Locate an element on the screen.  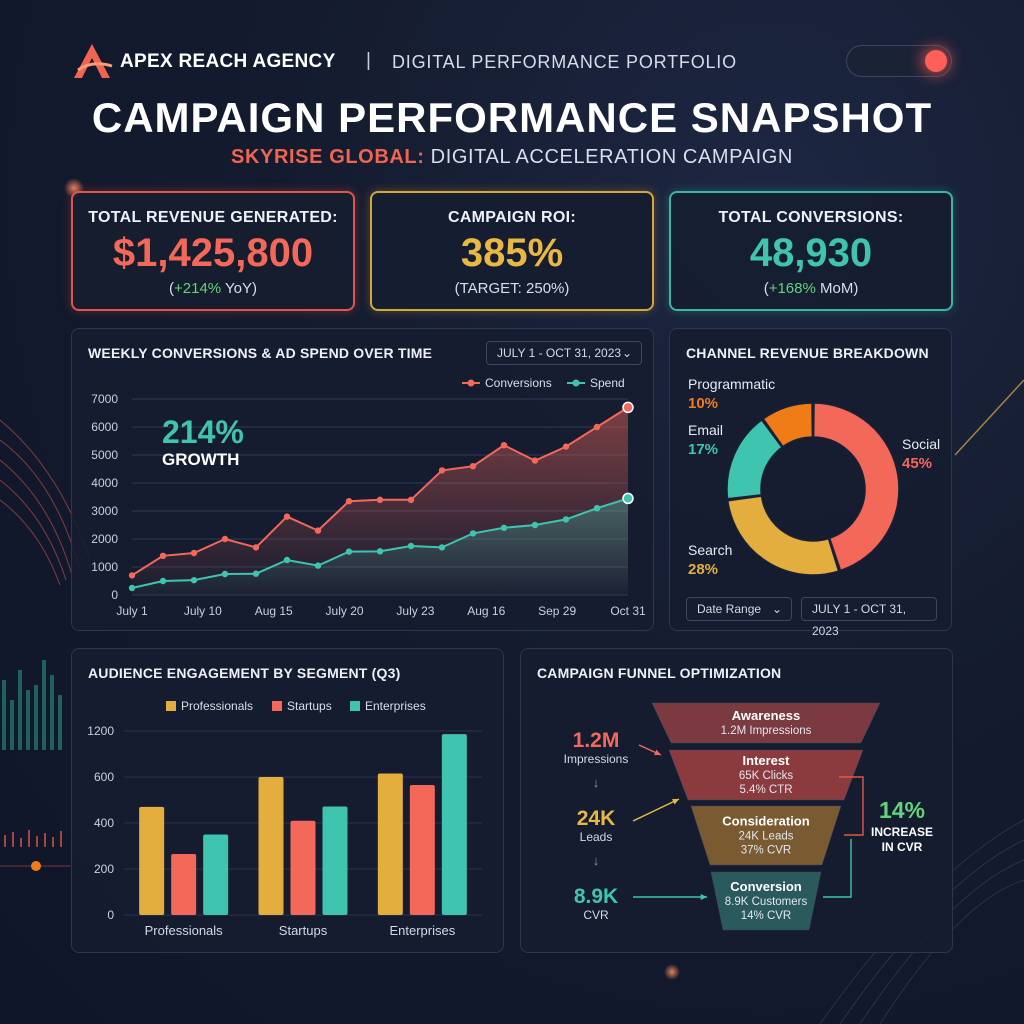
funnel-stage-awareness is located at coordinates (766, 723).